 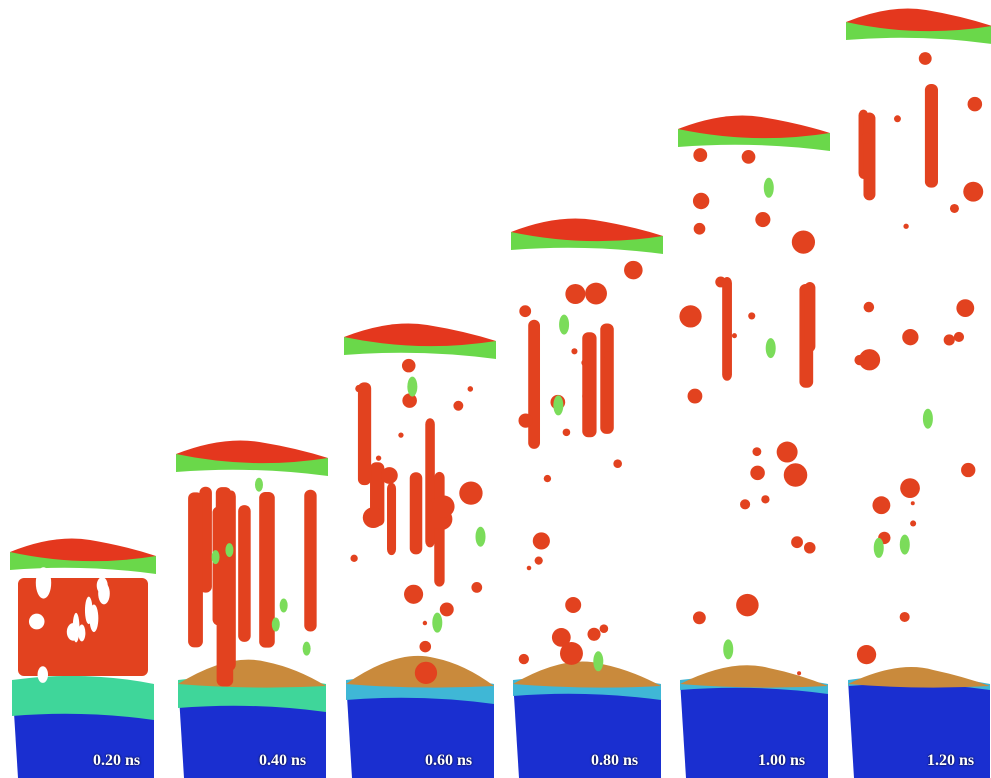 I want to click on time-label-0: 0.20 ns, so click(x=117, y=760).